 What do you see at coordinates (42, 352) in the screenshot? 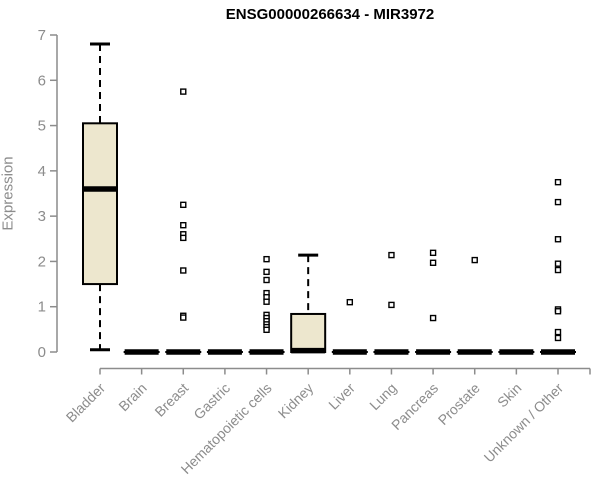
I see `y-tick-label: 0` at bounding box center [42, 352].